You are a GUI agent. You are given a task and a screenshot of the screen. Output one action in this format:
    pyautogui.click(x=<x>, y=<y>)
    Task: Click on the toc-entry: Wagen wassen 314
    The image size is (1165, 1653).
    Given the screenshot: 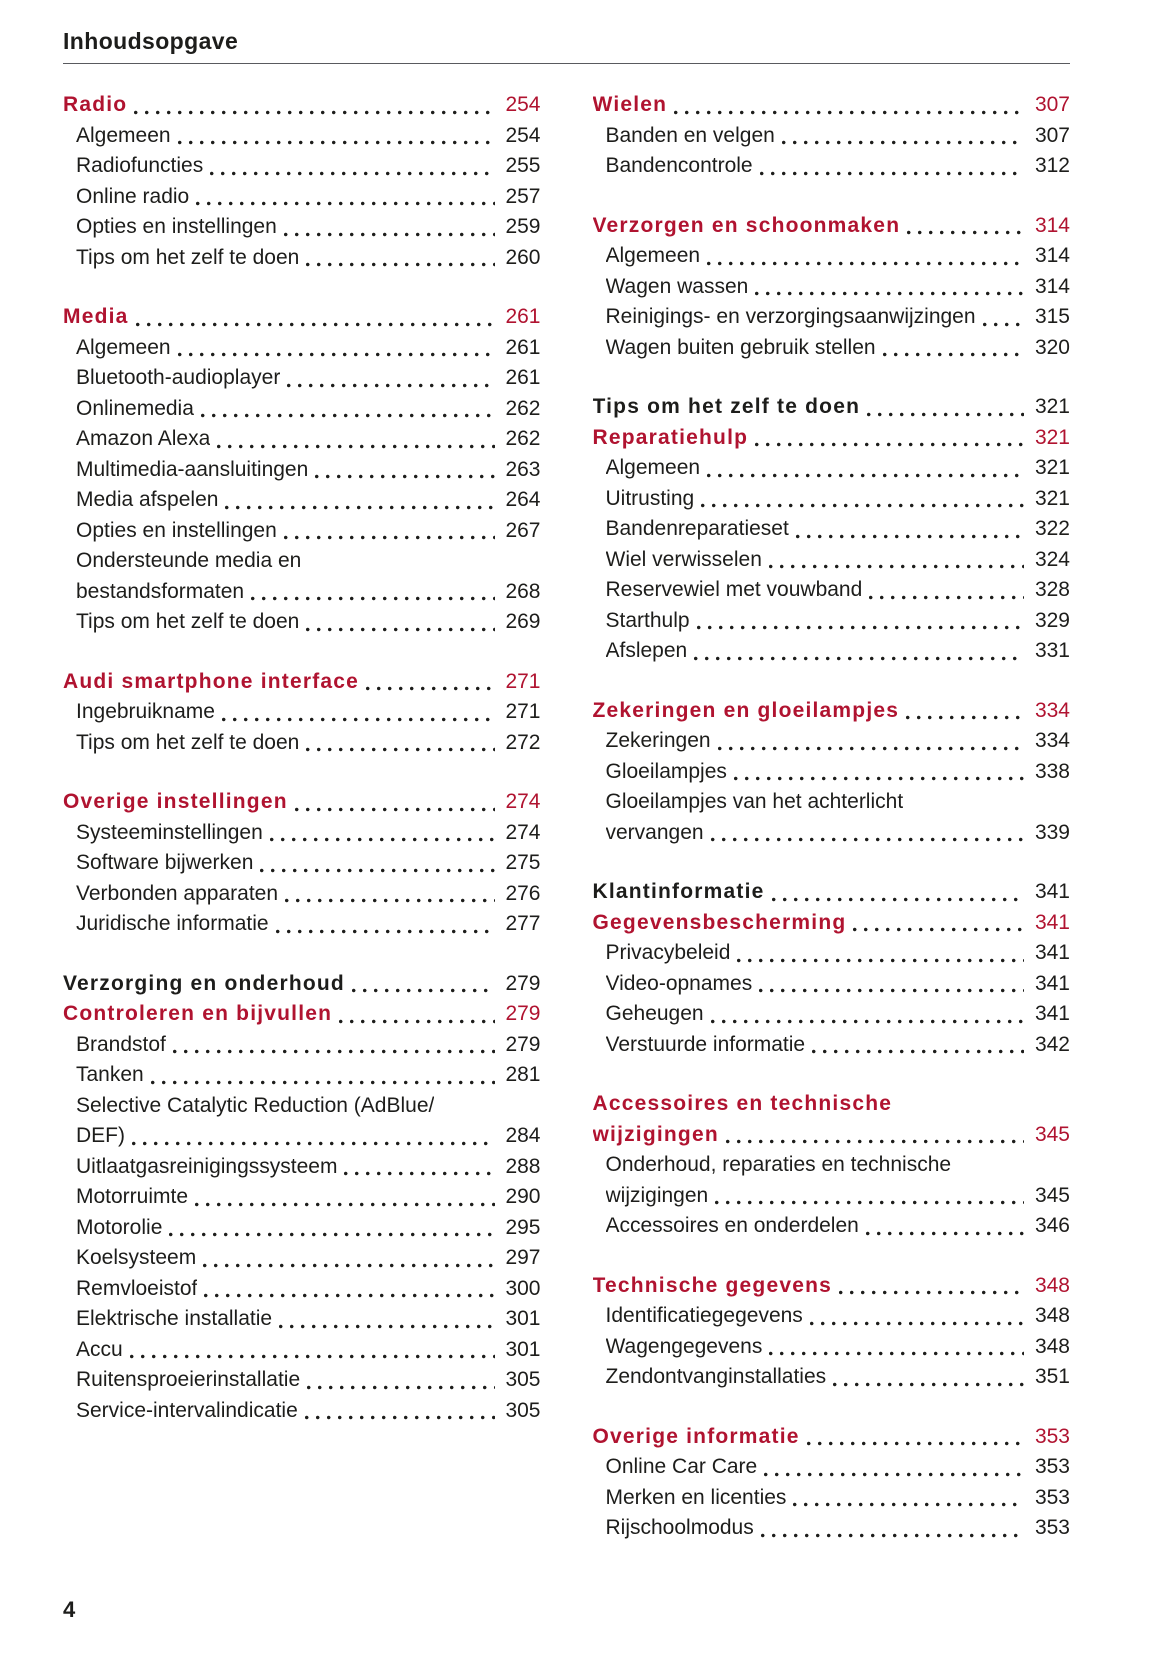 What is the action you would take?
    pyautogui.click(x=831, y=286)
    